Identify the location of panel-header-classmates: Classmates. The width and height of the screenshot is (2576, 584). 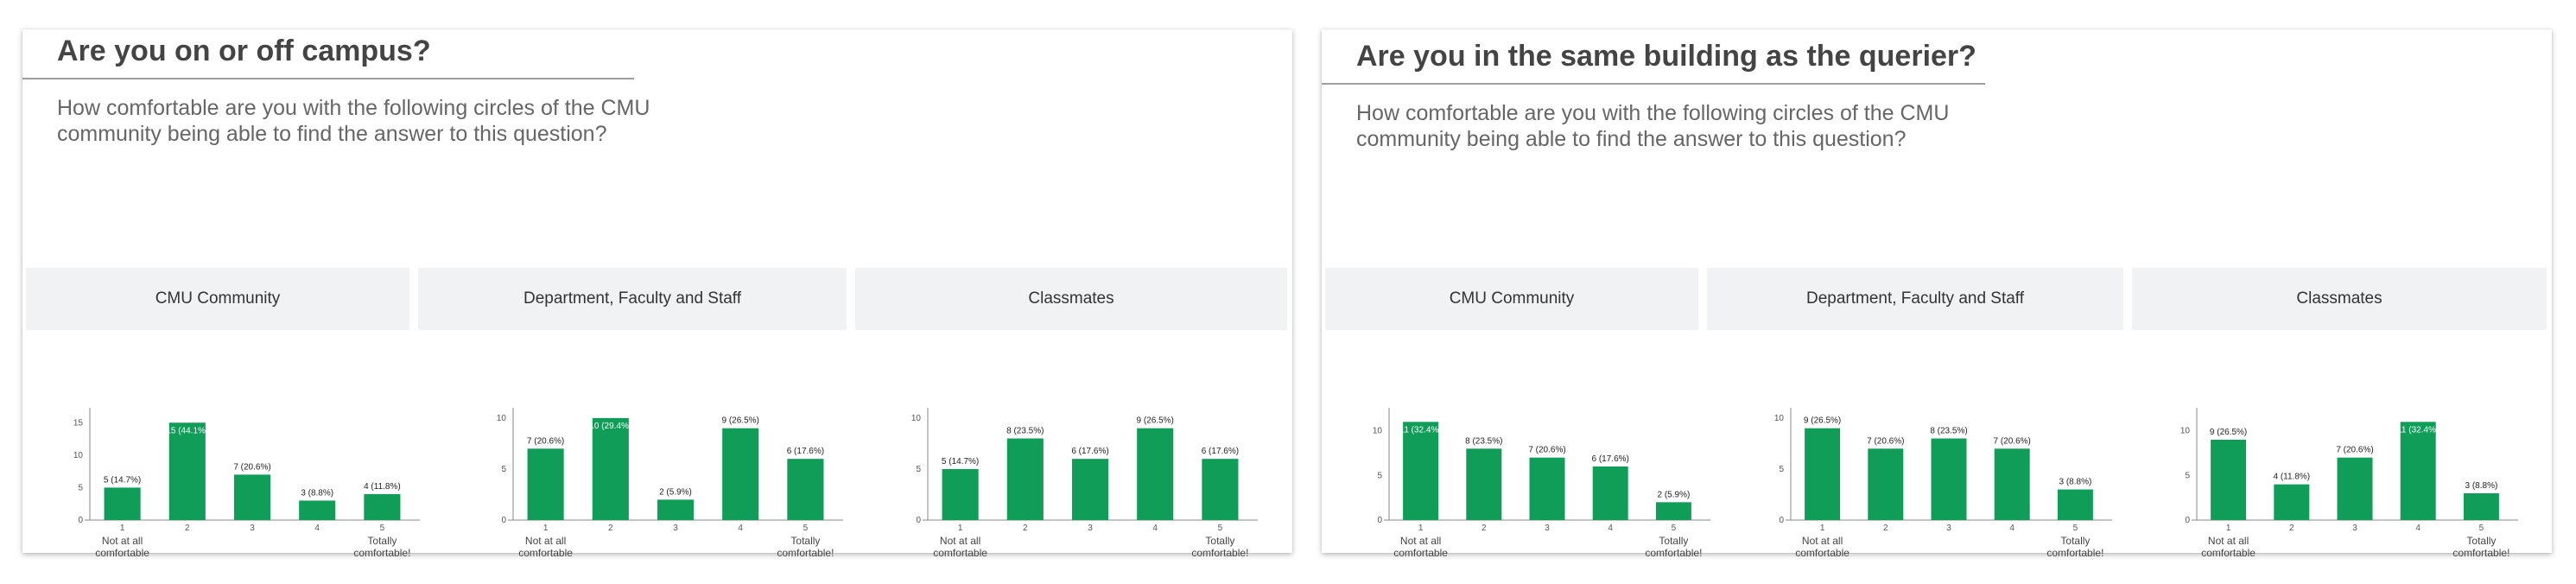
(1071, 299).